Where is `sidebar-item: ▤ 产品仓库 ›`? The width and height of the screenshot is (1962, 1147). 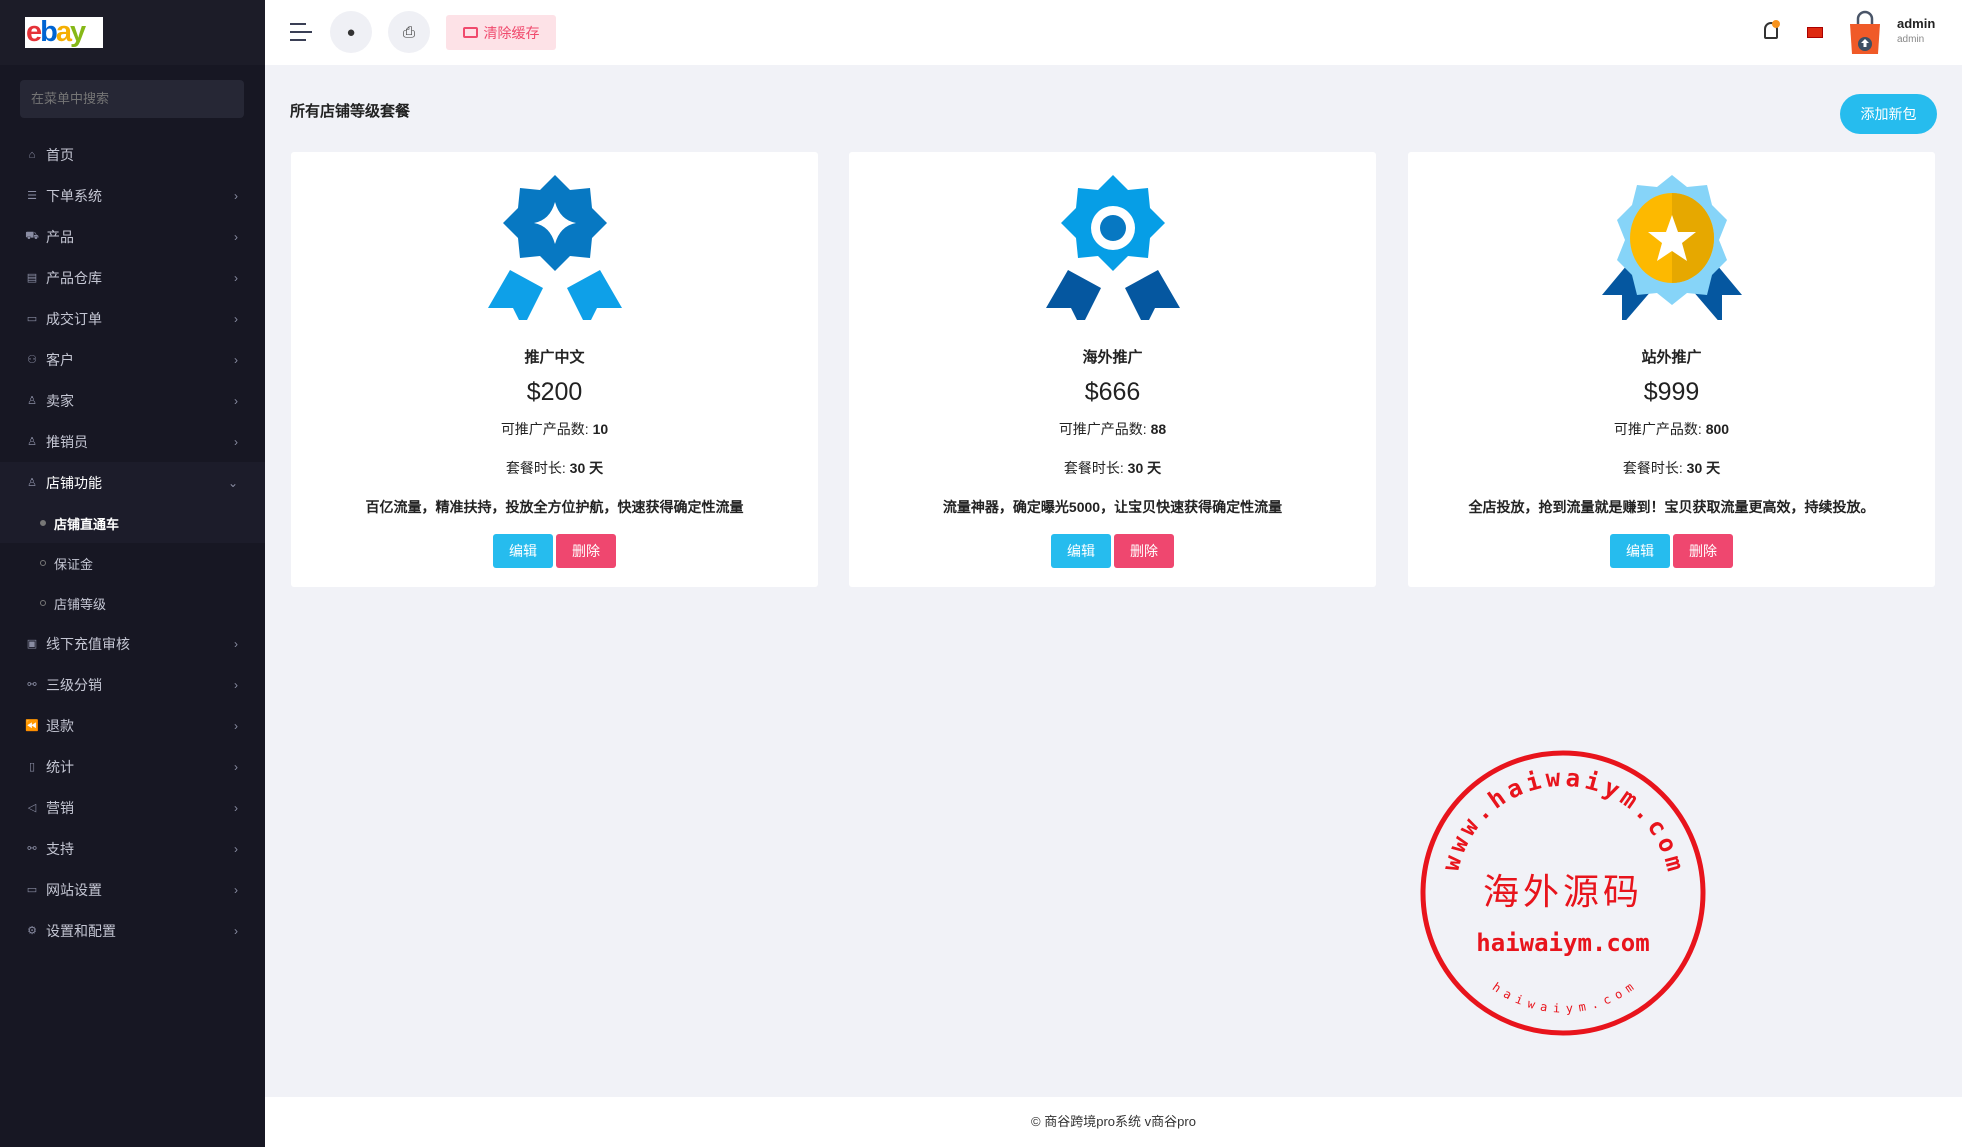 sidebar-item: ▤ 产品仓库 › is located at coordinates (132, 277).